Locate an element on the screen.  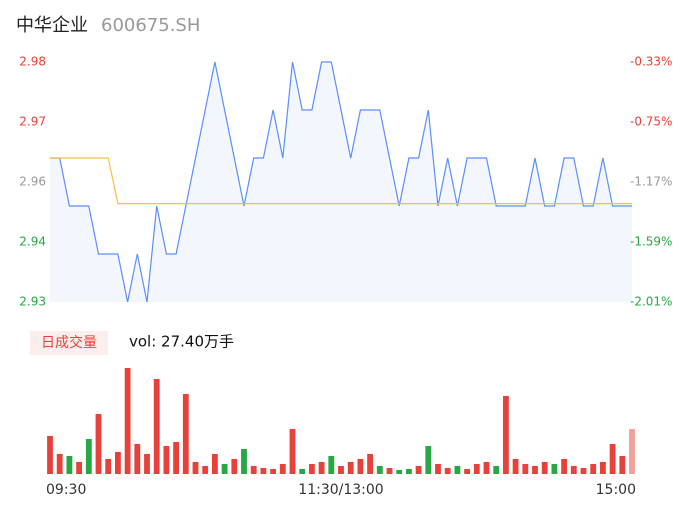
y2-tick-label: -2.01% is located at coordinates (651, 302).